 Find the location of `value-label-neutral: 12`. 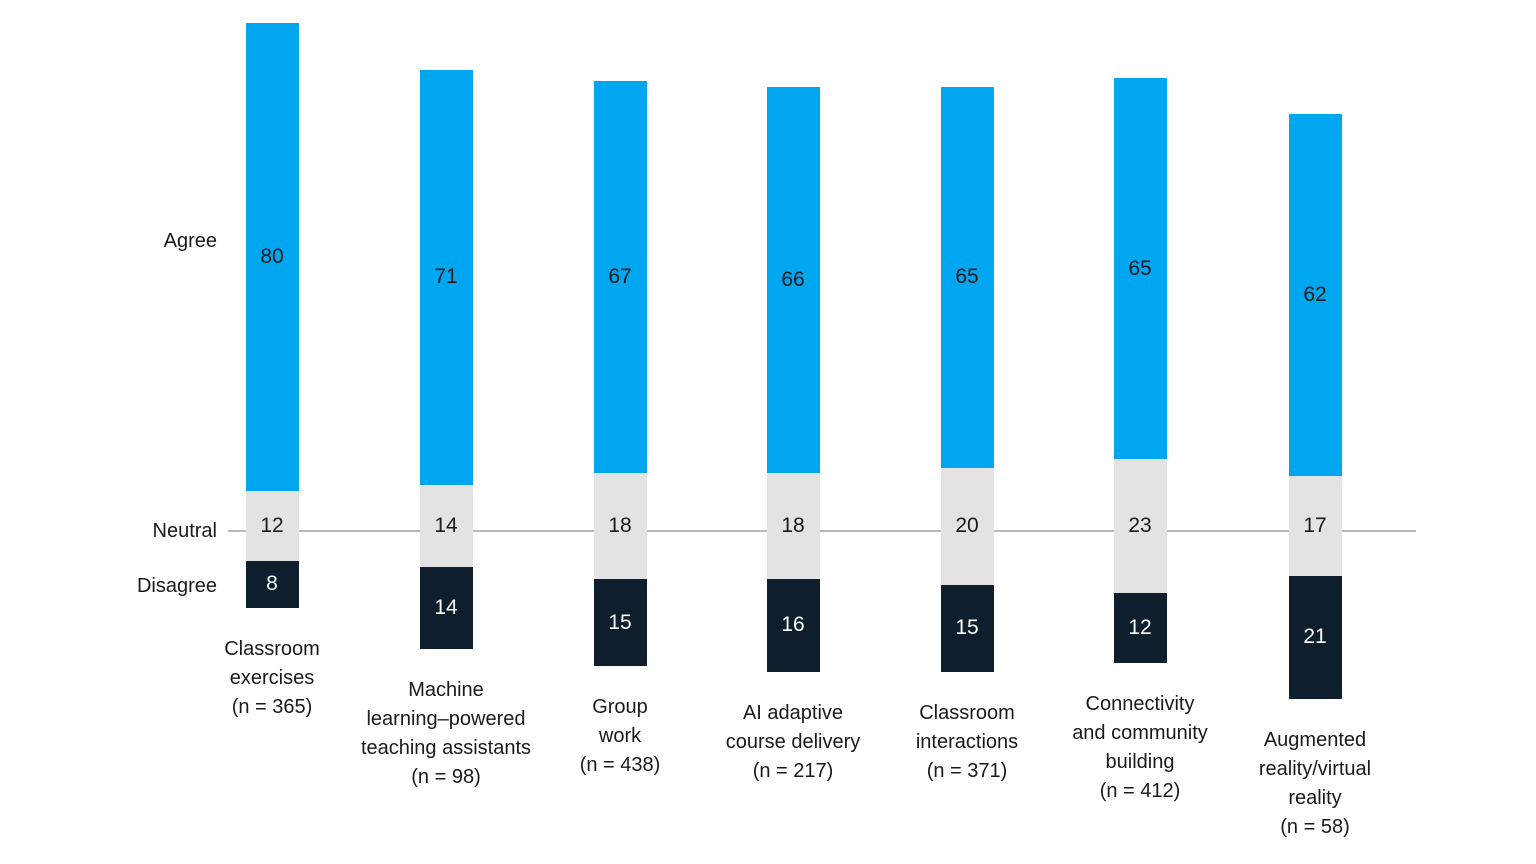

value-label-neutral: 12 is located at coordinates (272, 525).